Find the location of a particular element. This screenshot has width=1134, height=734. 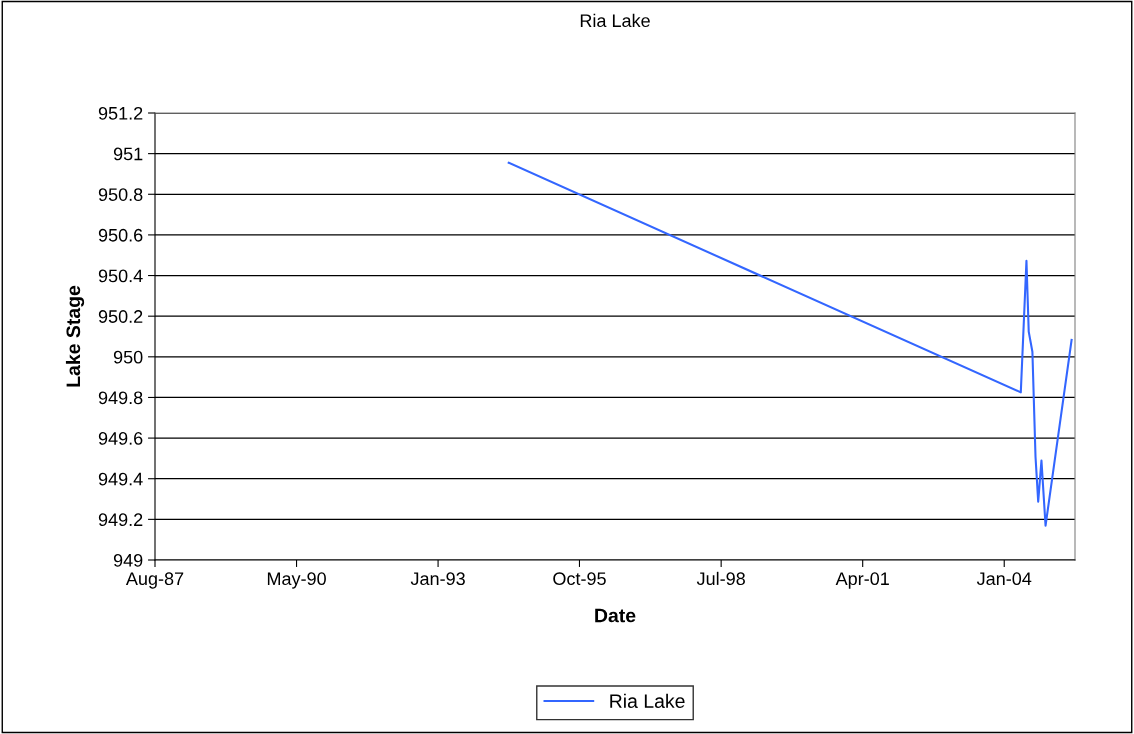

x-tick-label: May-90 is located at coordinates (296, 580).